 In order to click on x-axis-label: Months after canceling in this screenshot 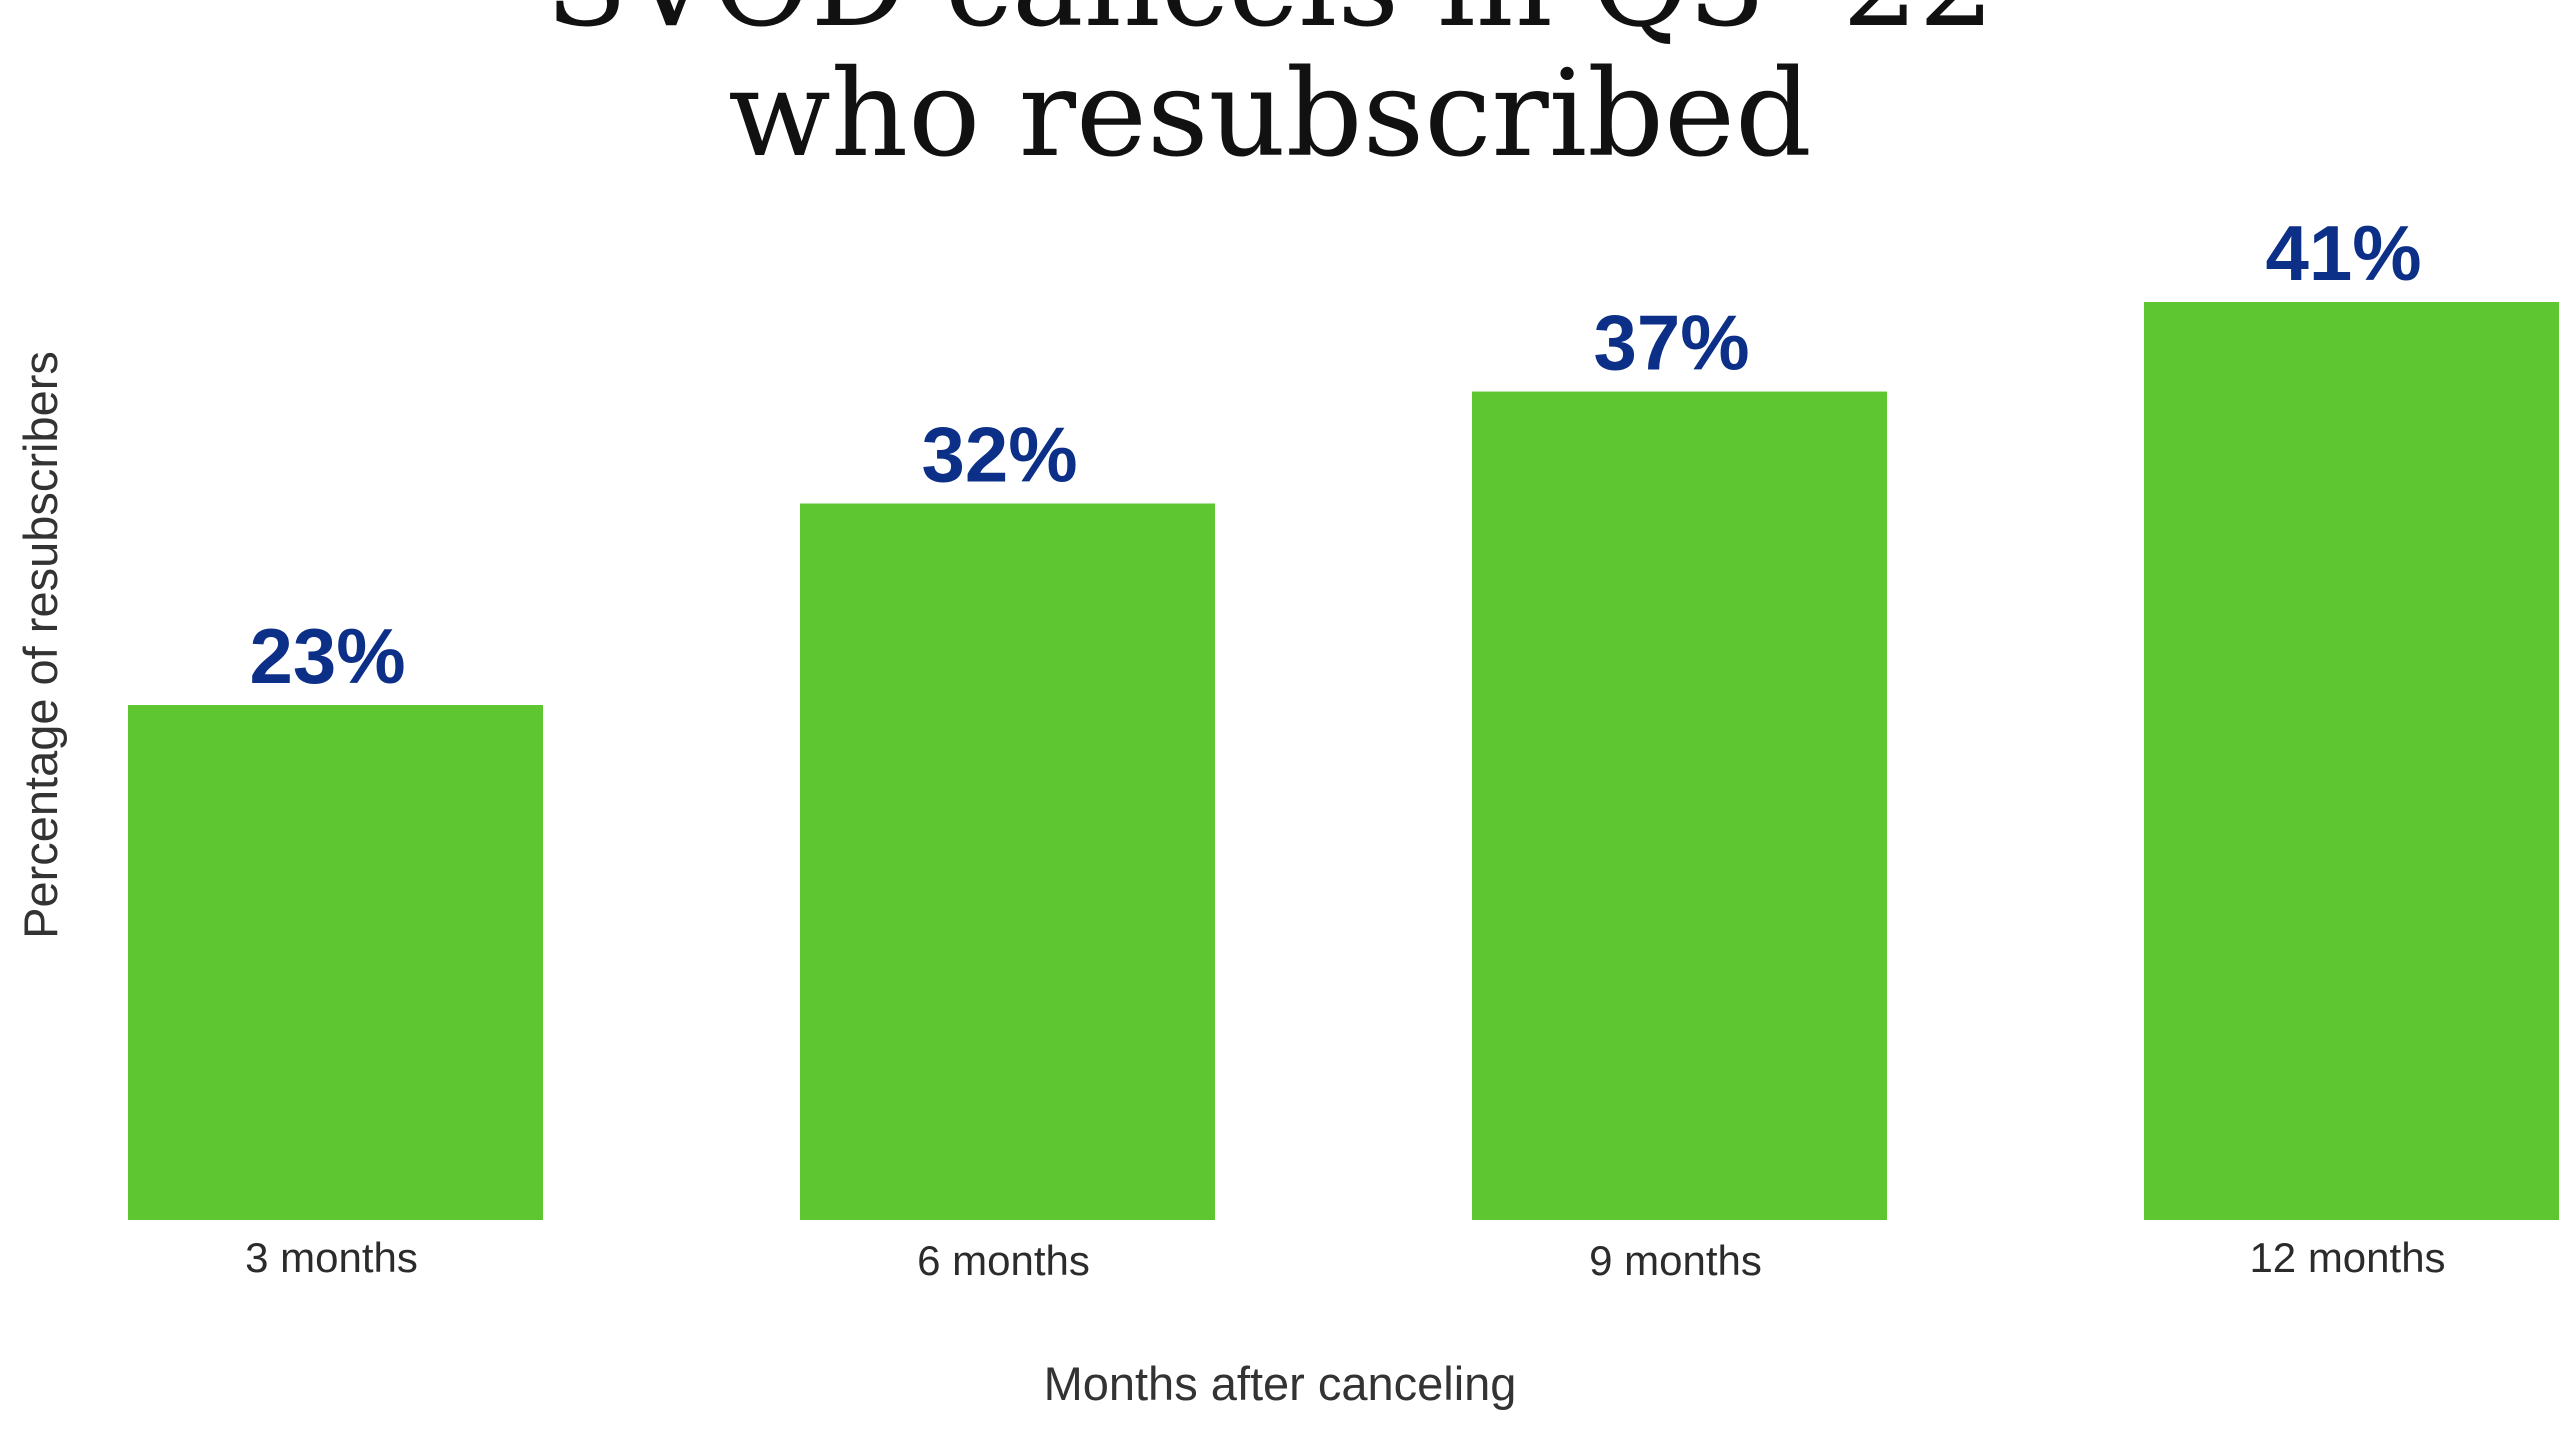, I will do `click(1280, 1383)`.